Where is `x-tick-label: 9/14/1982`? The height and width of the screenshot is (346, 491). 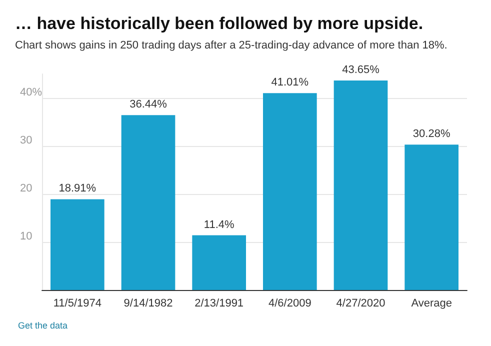
x-tick-label: 9/14/1982 is located at coordinates (148, 304).